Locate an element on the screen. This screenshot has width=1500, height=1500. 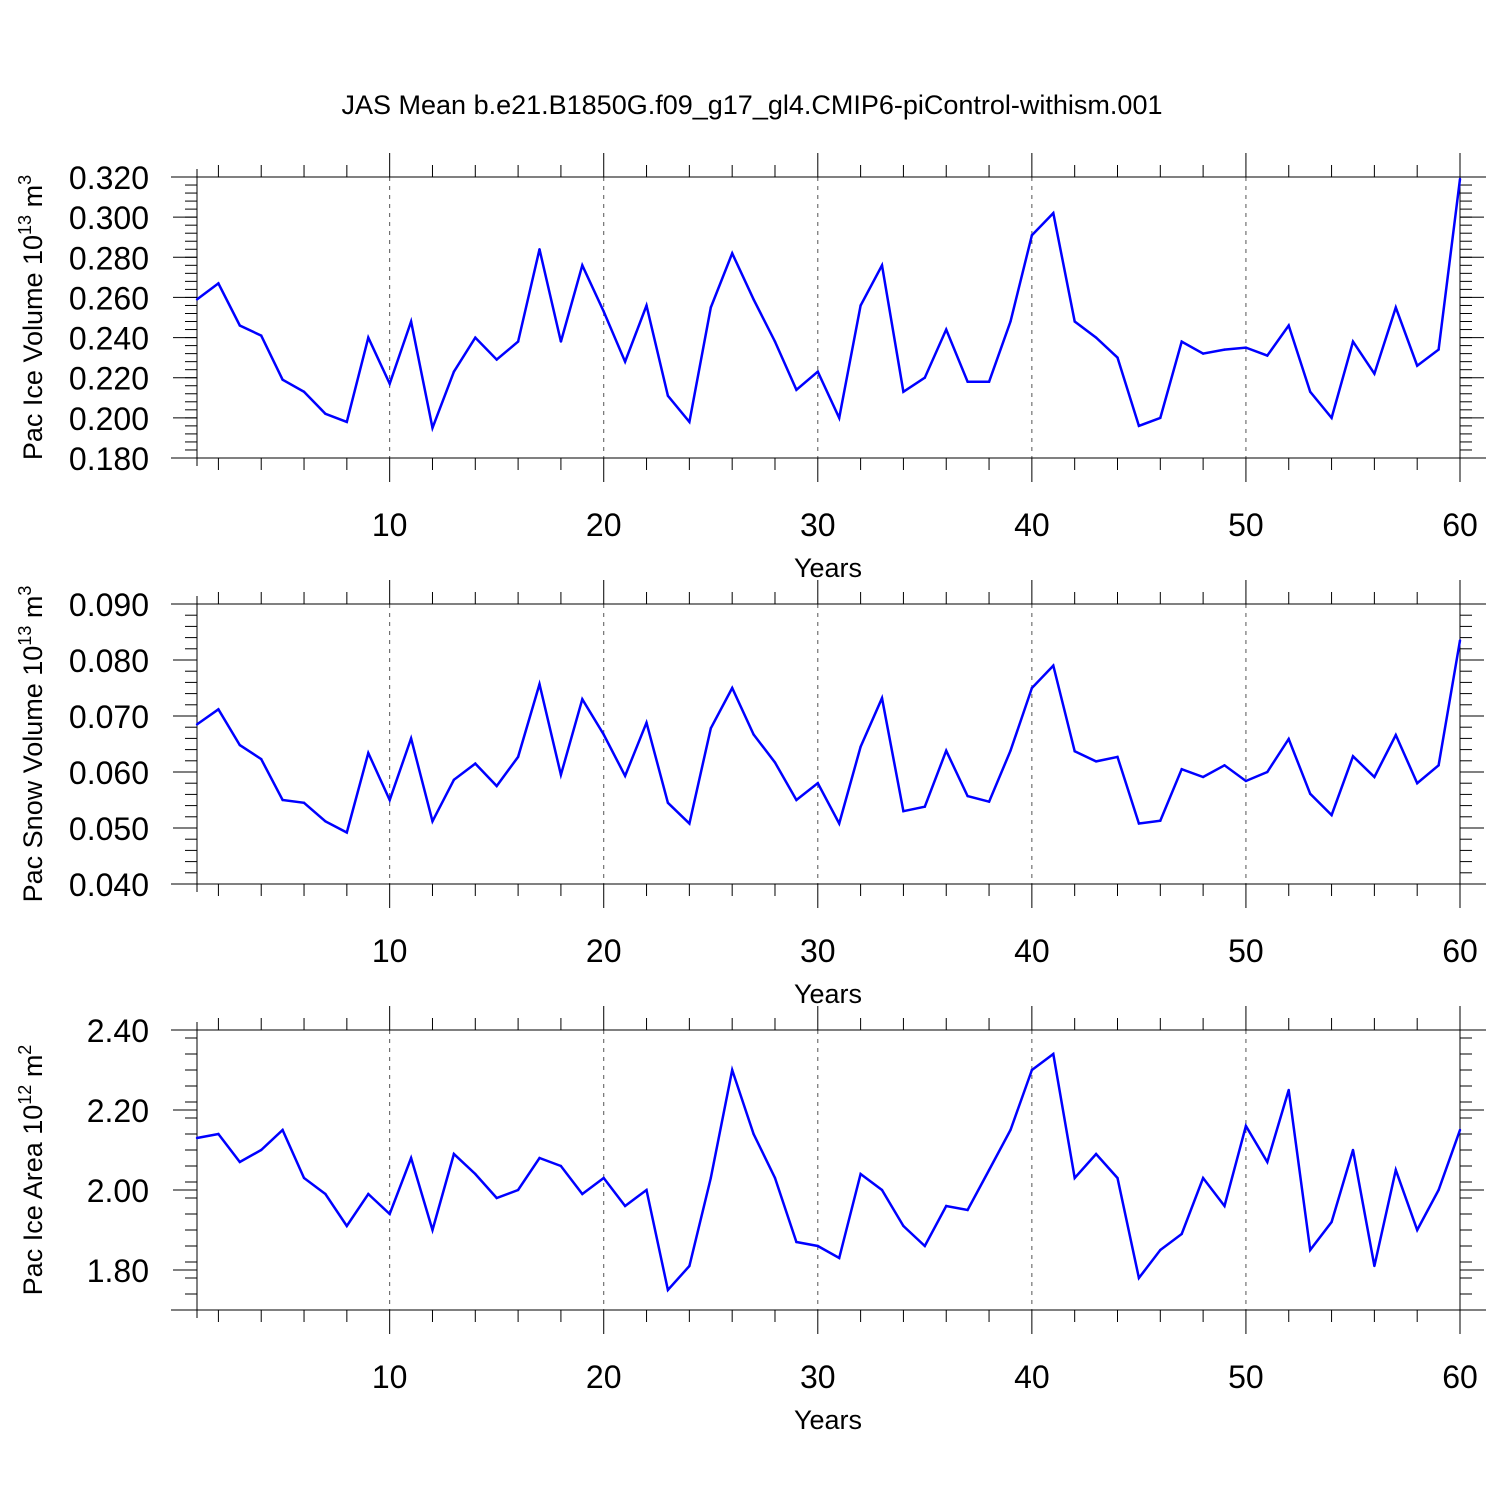
y-tick-label: 0.260 is located at coordinates (109, 298).